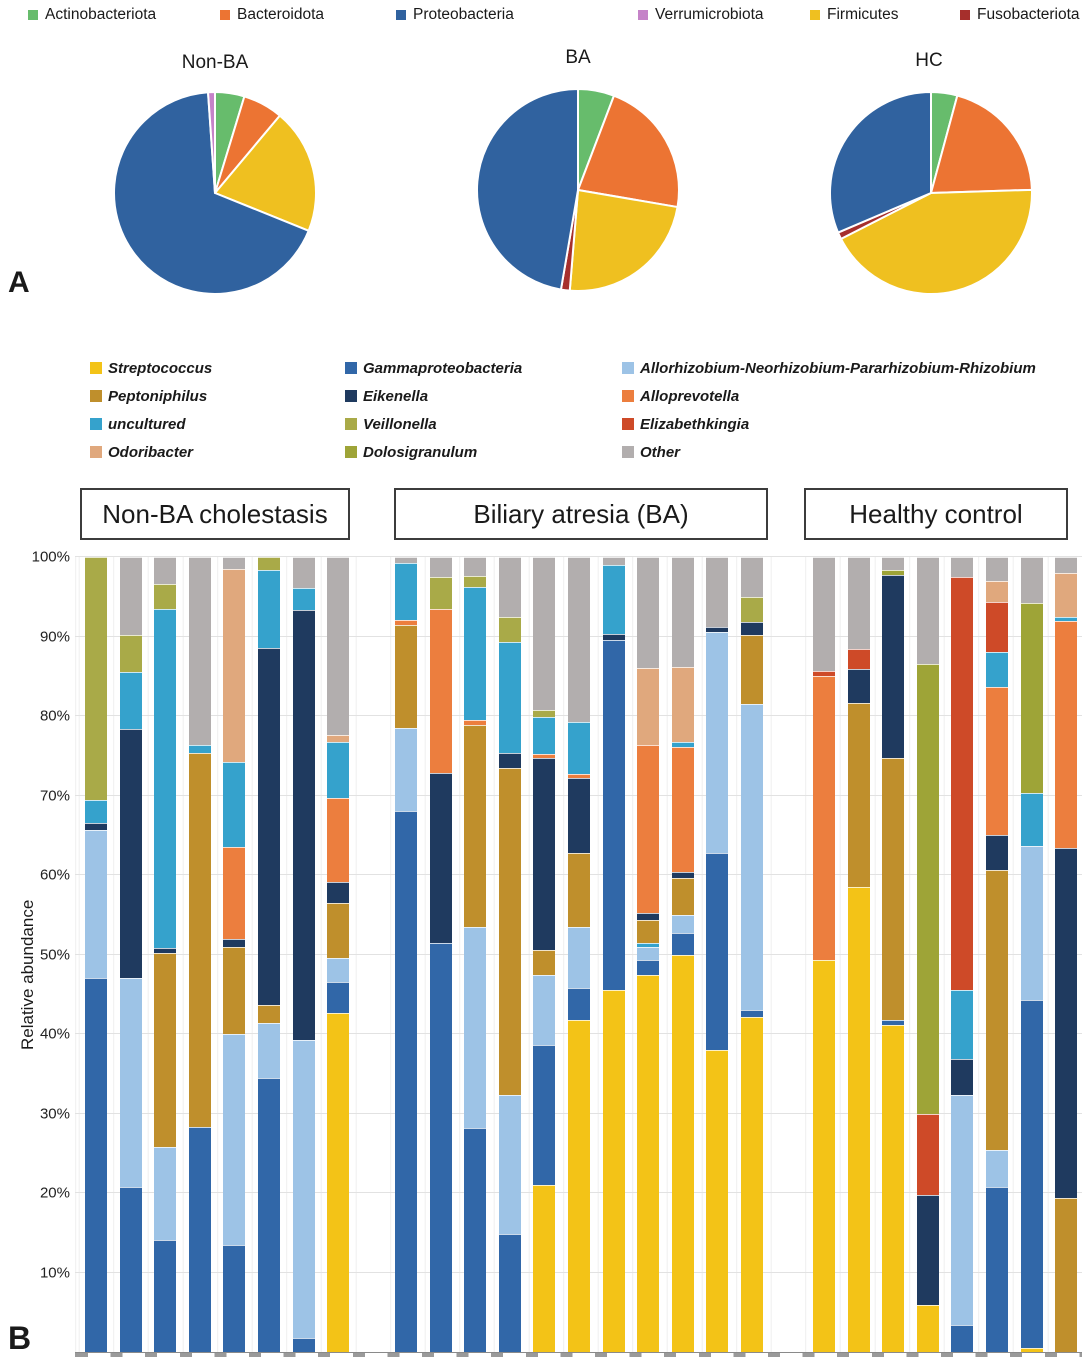  I want to click on phylum-legend-label: Bacteroidota, so click(281, 14).